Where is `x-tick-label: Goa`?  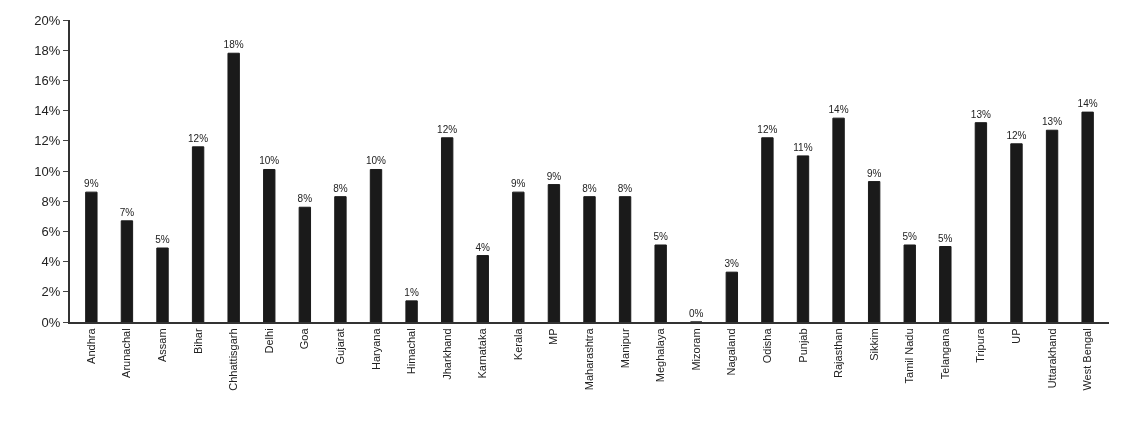 x-tick-label: Goa is located at coordinates (304, 338).